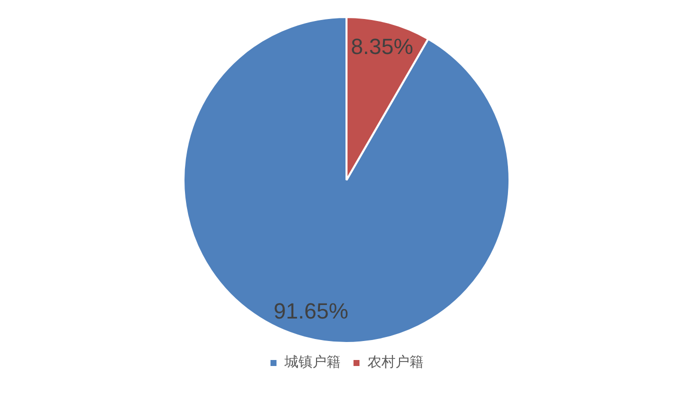  Describe the element at coordinates (396, 362) in the screenshot. I see `legend-label: 农村户籍` at that location.